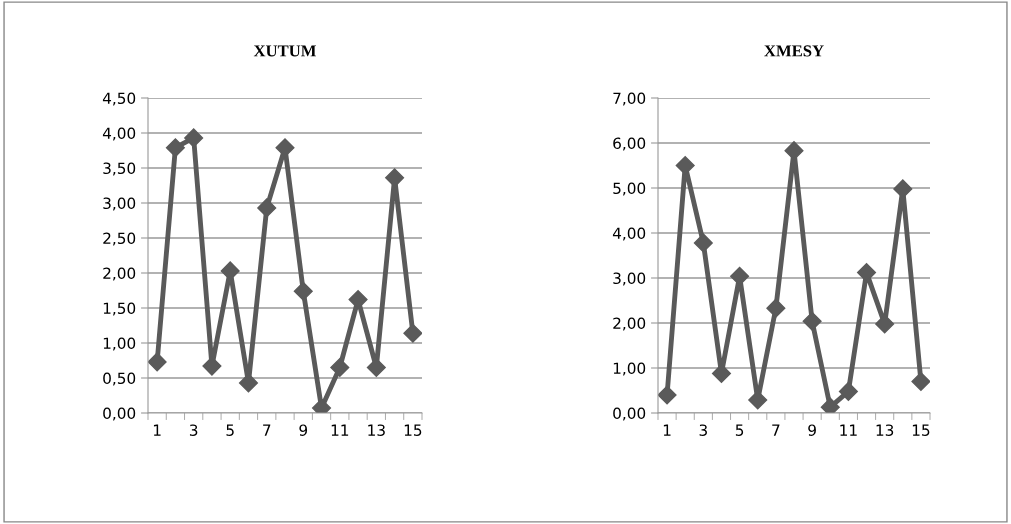 This screenshot has height=524, width=1011. I want to click on y-tick-label: 4,50, so click(119, 99).